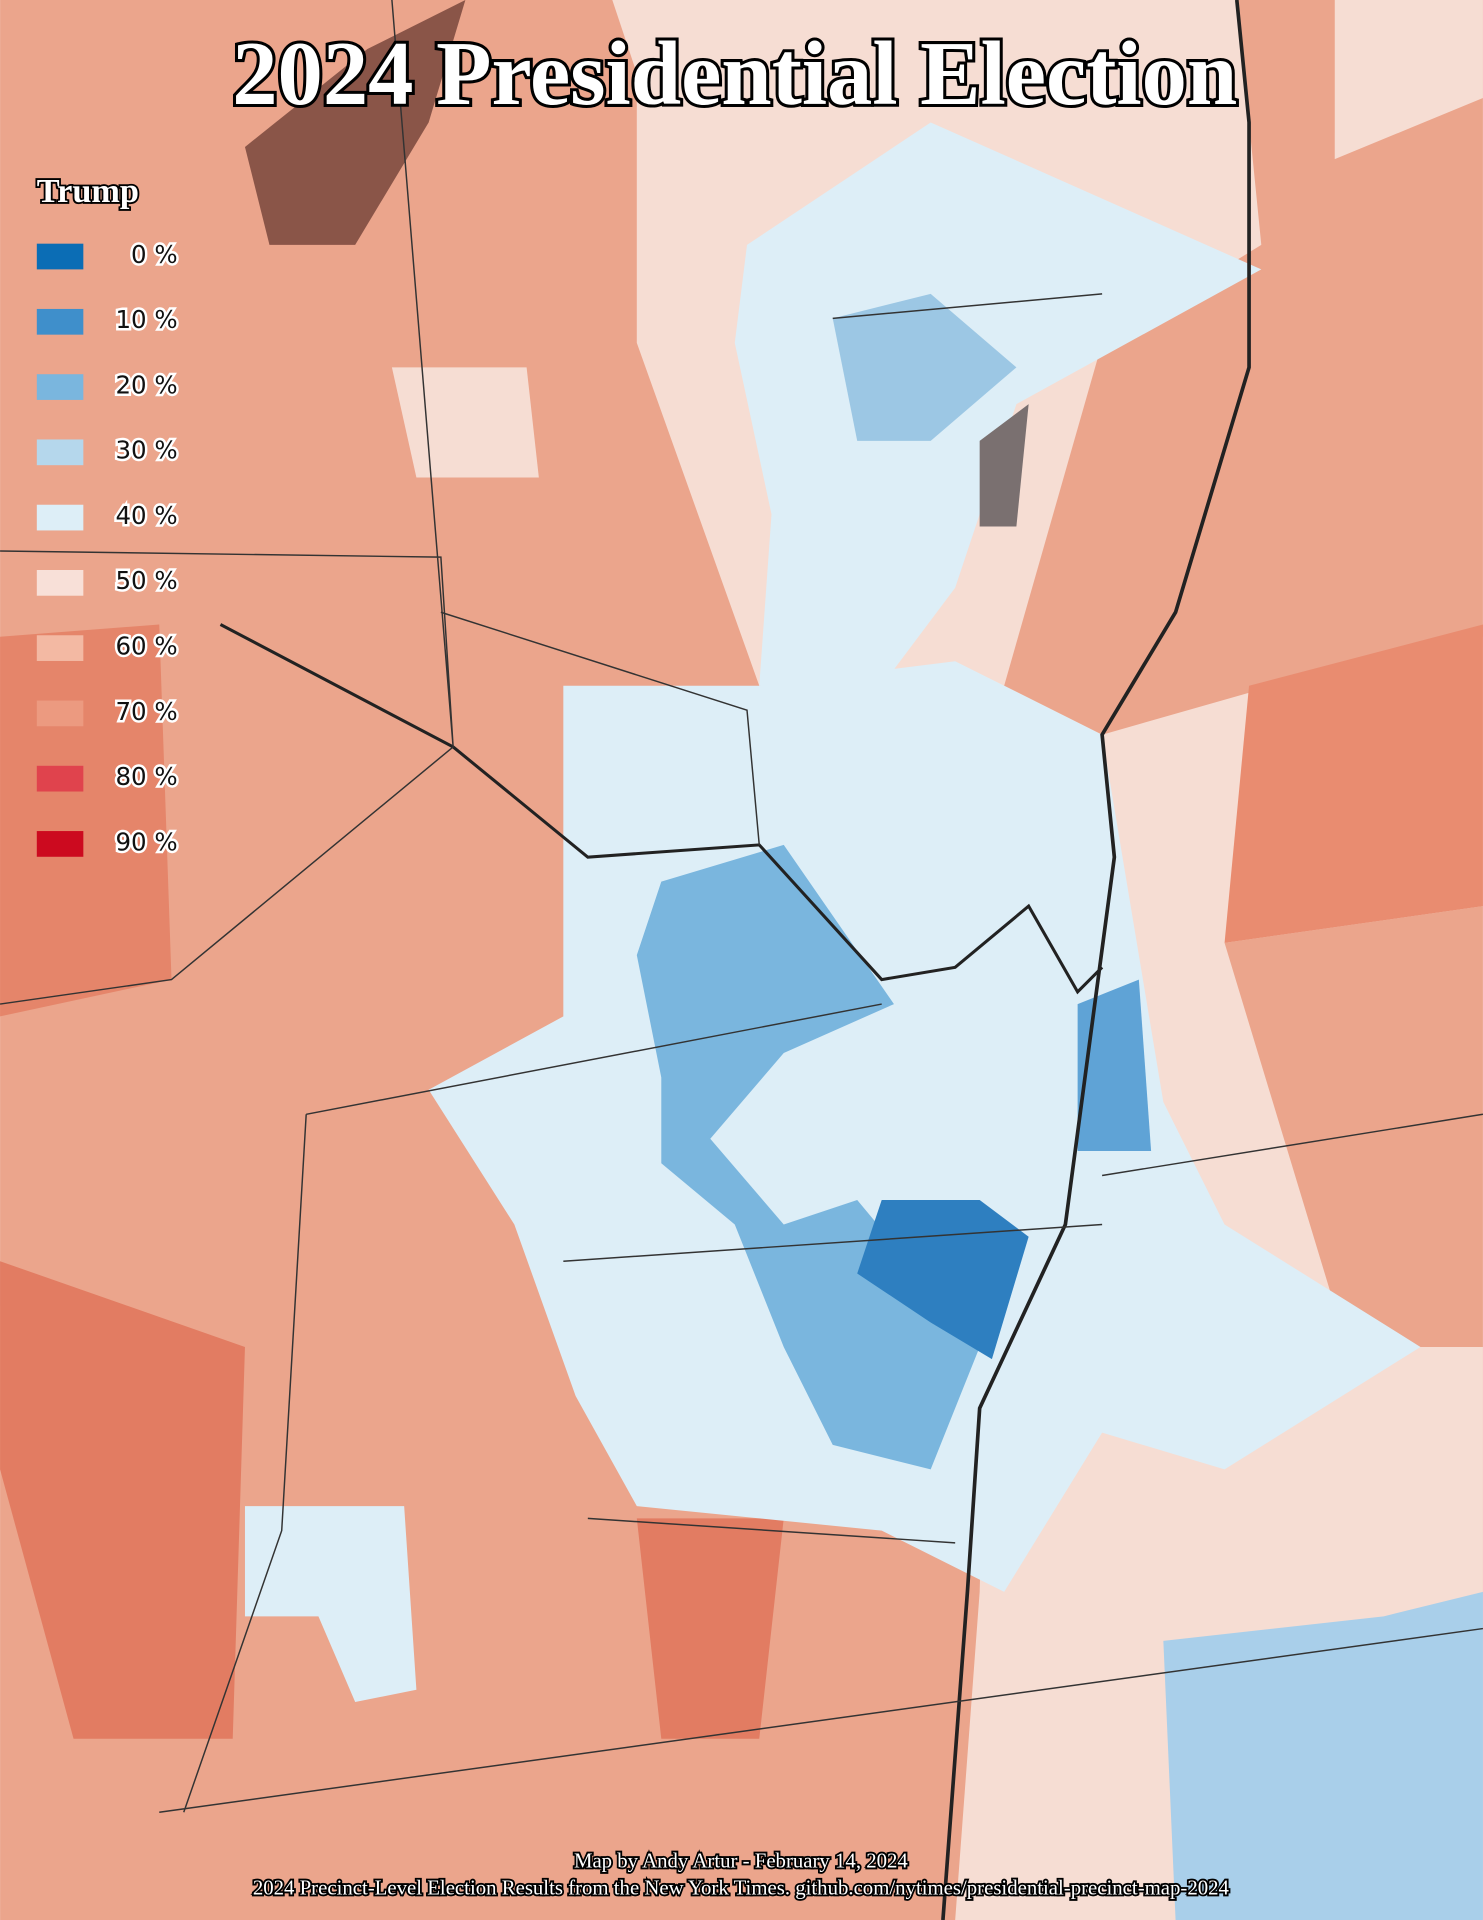 This screenshot has height=1920, width=1483. What do you see at coordinates (108, 548) in the screenshot?
I see `legend: 0 % 10 % 20 % 30 % 40 % 50 % 60 % 70 % 80 % 90 %` at bounding box center [108, 548].